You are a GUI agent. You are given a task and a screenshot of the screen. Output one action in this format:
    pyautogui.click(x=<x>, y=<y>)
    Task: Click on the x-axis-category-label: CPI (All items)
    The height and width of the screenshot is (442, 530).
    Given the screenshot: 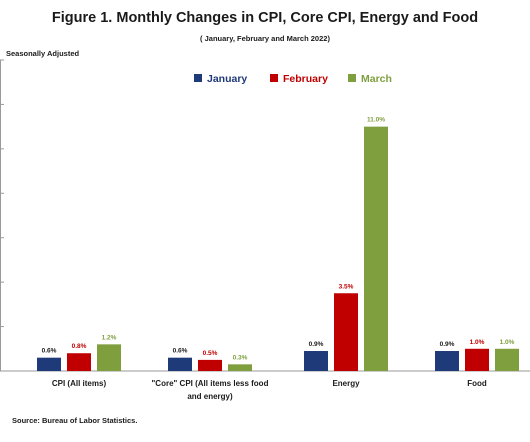 What is the action you would take?
    pyautogui.click(x=79, y=383)
    